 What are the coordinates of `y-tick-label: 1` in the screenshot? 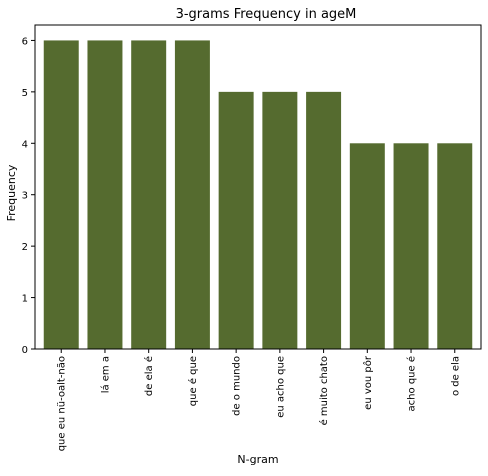 It's located at (25, 299).